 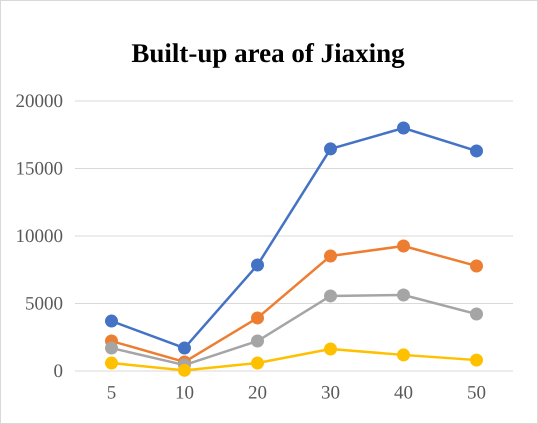 I want to click on x-tick-label: 40, so click(x=403, y=393).